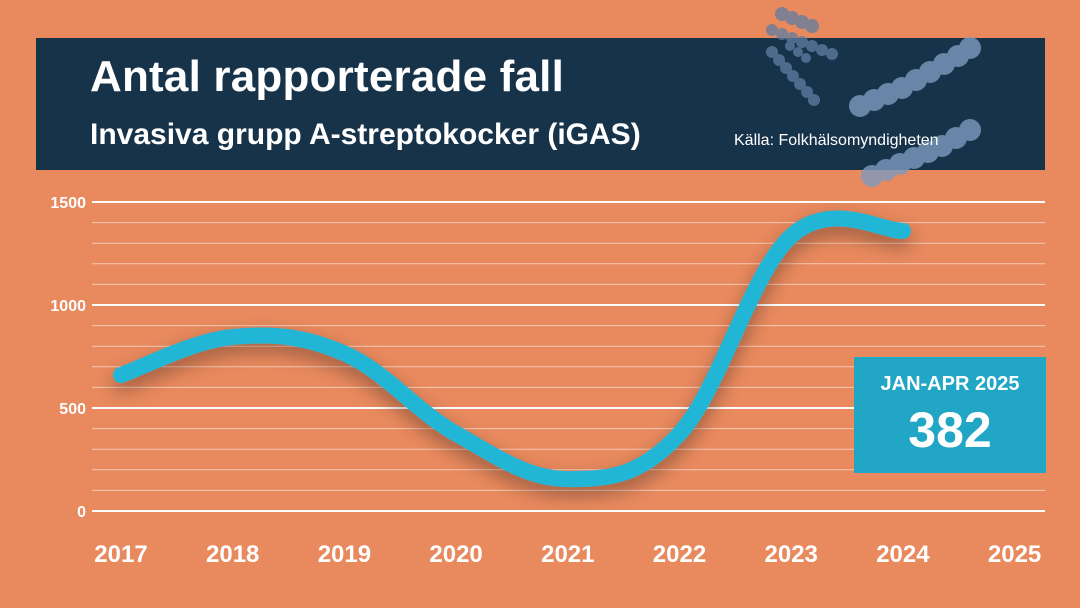 The height and width of the screenshot is (608, 1080). I want to click on x-tick-label: 2018, so click(232, 554).